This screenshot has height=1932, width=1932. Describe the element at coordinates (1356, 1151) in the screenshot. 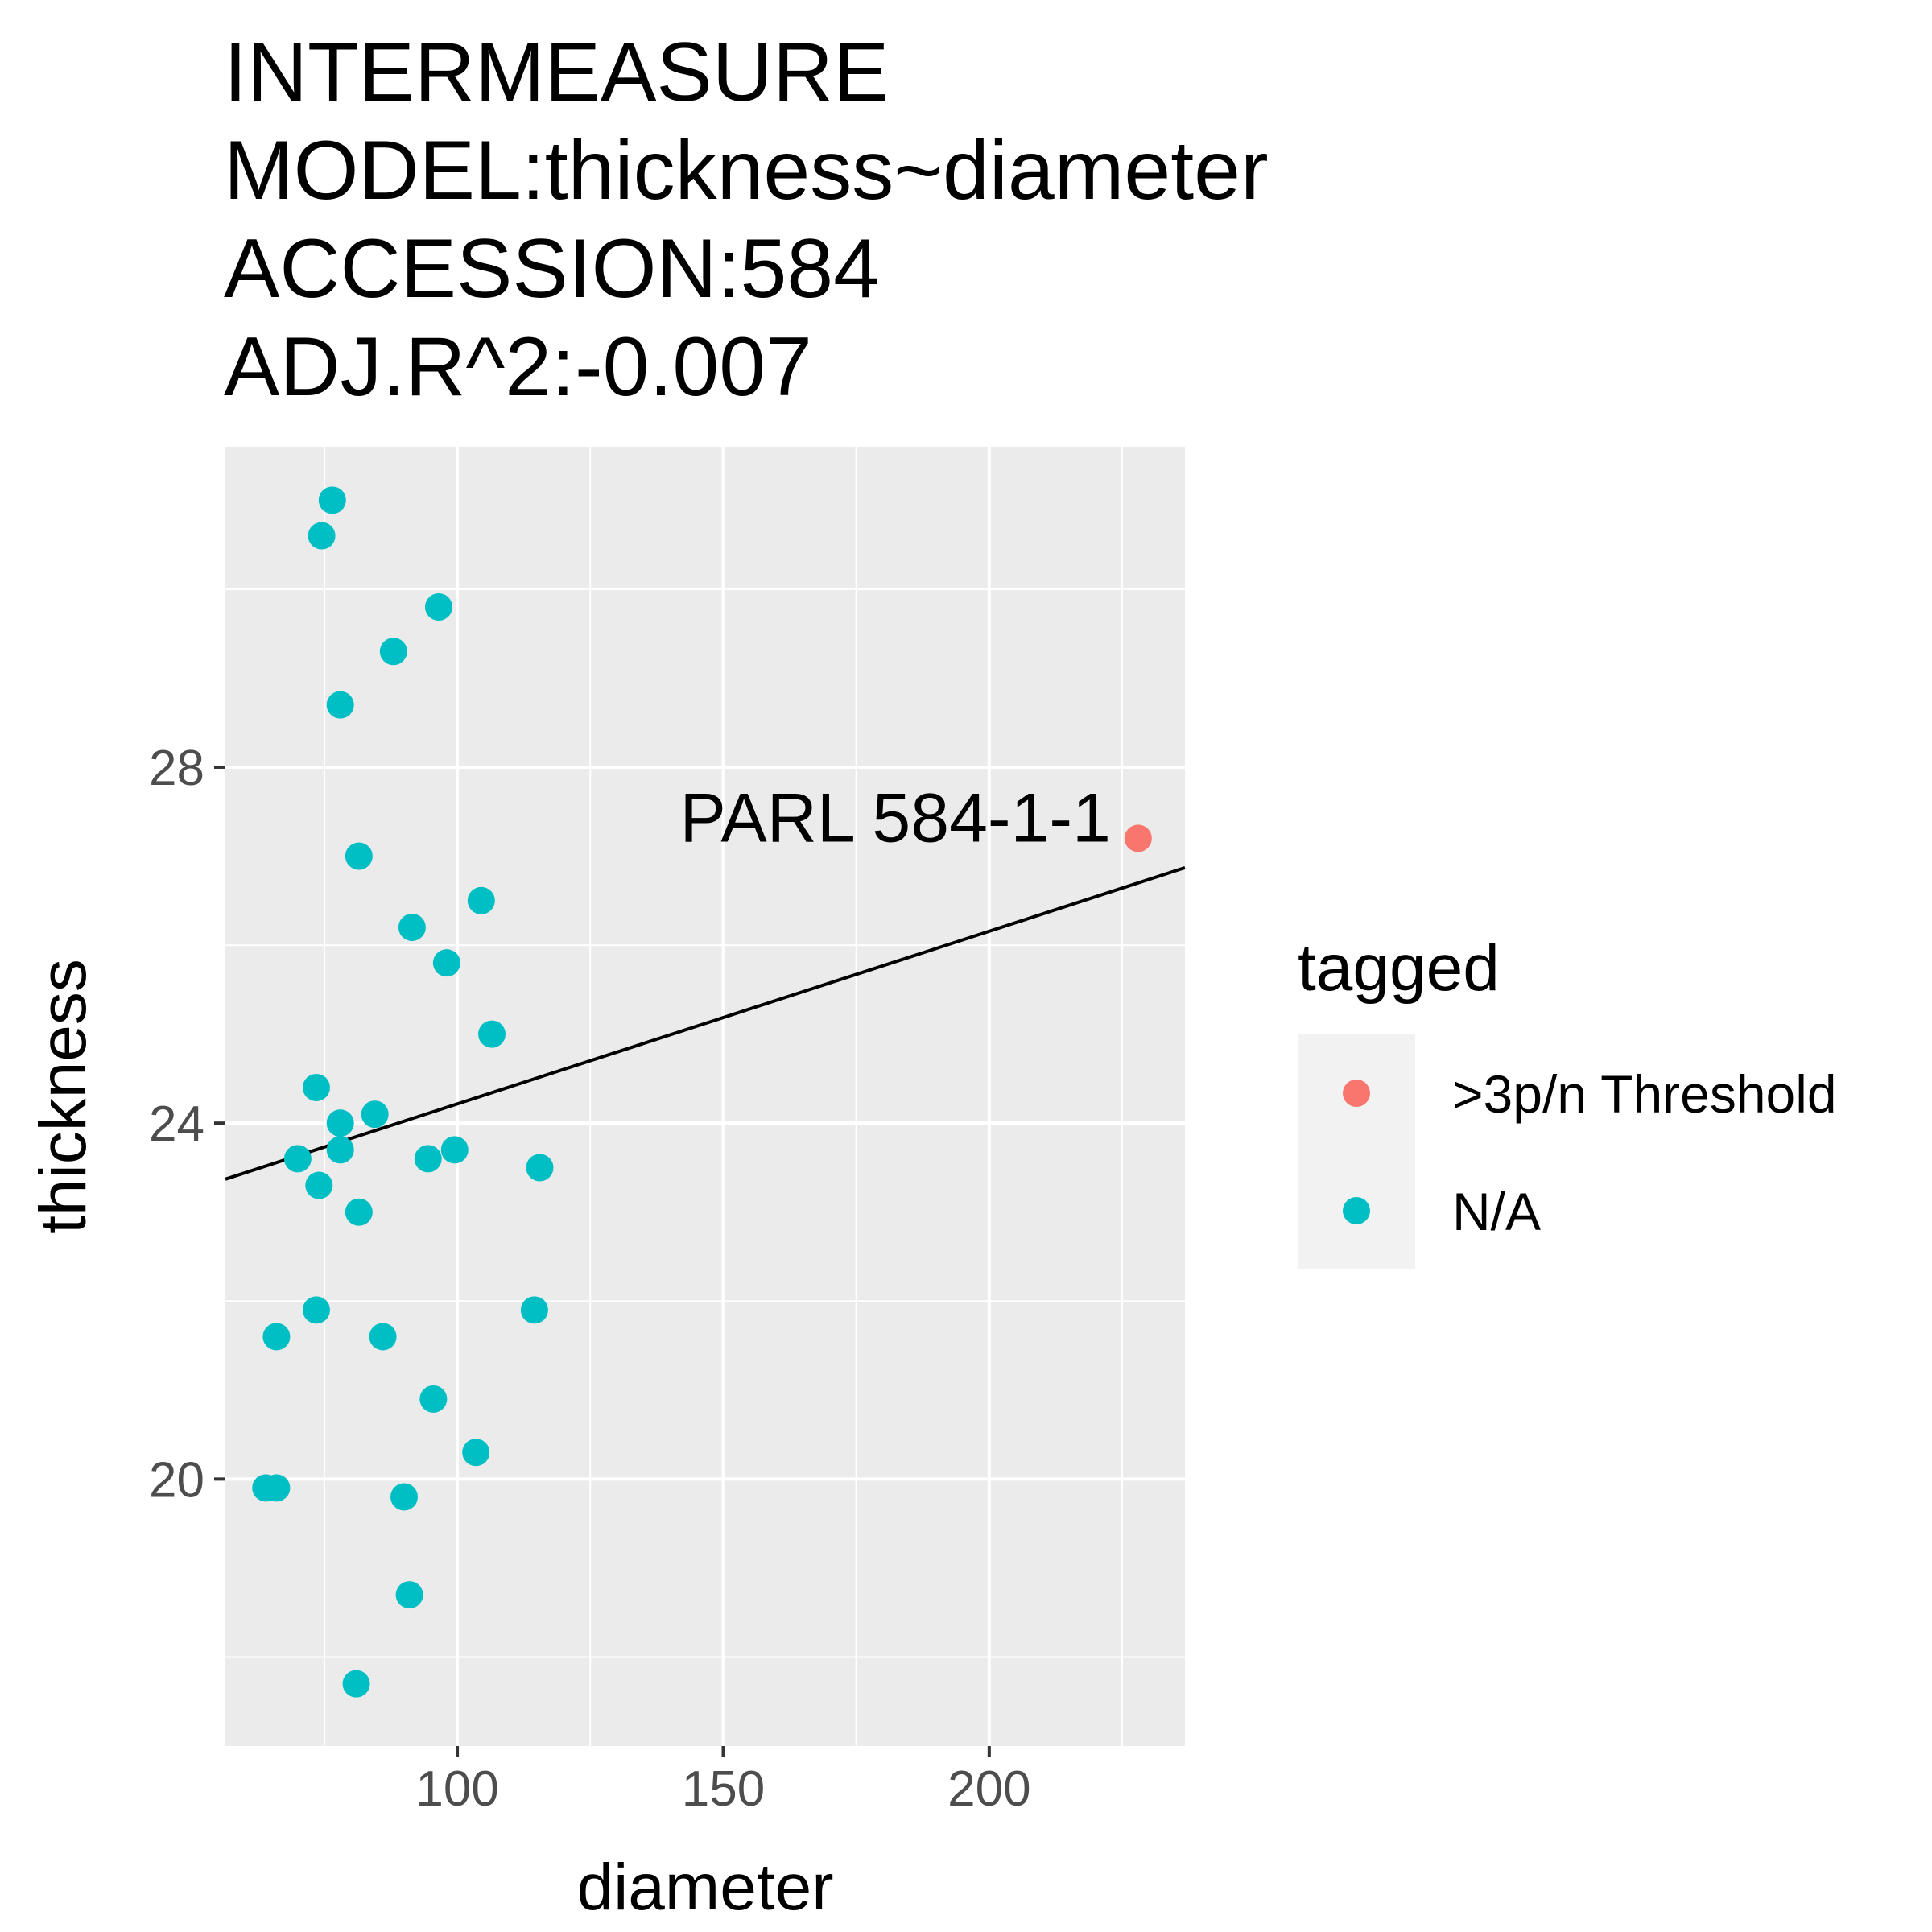

I see `legend-key-background` at that location.